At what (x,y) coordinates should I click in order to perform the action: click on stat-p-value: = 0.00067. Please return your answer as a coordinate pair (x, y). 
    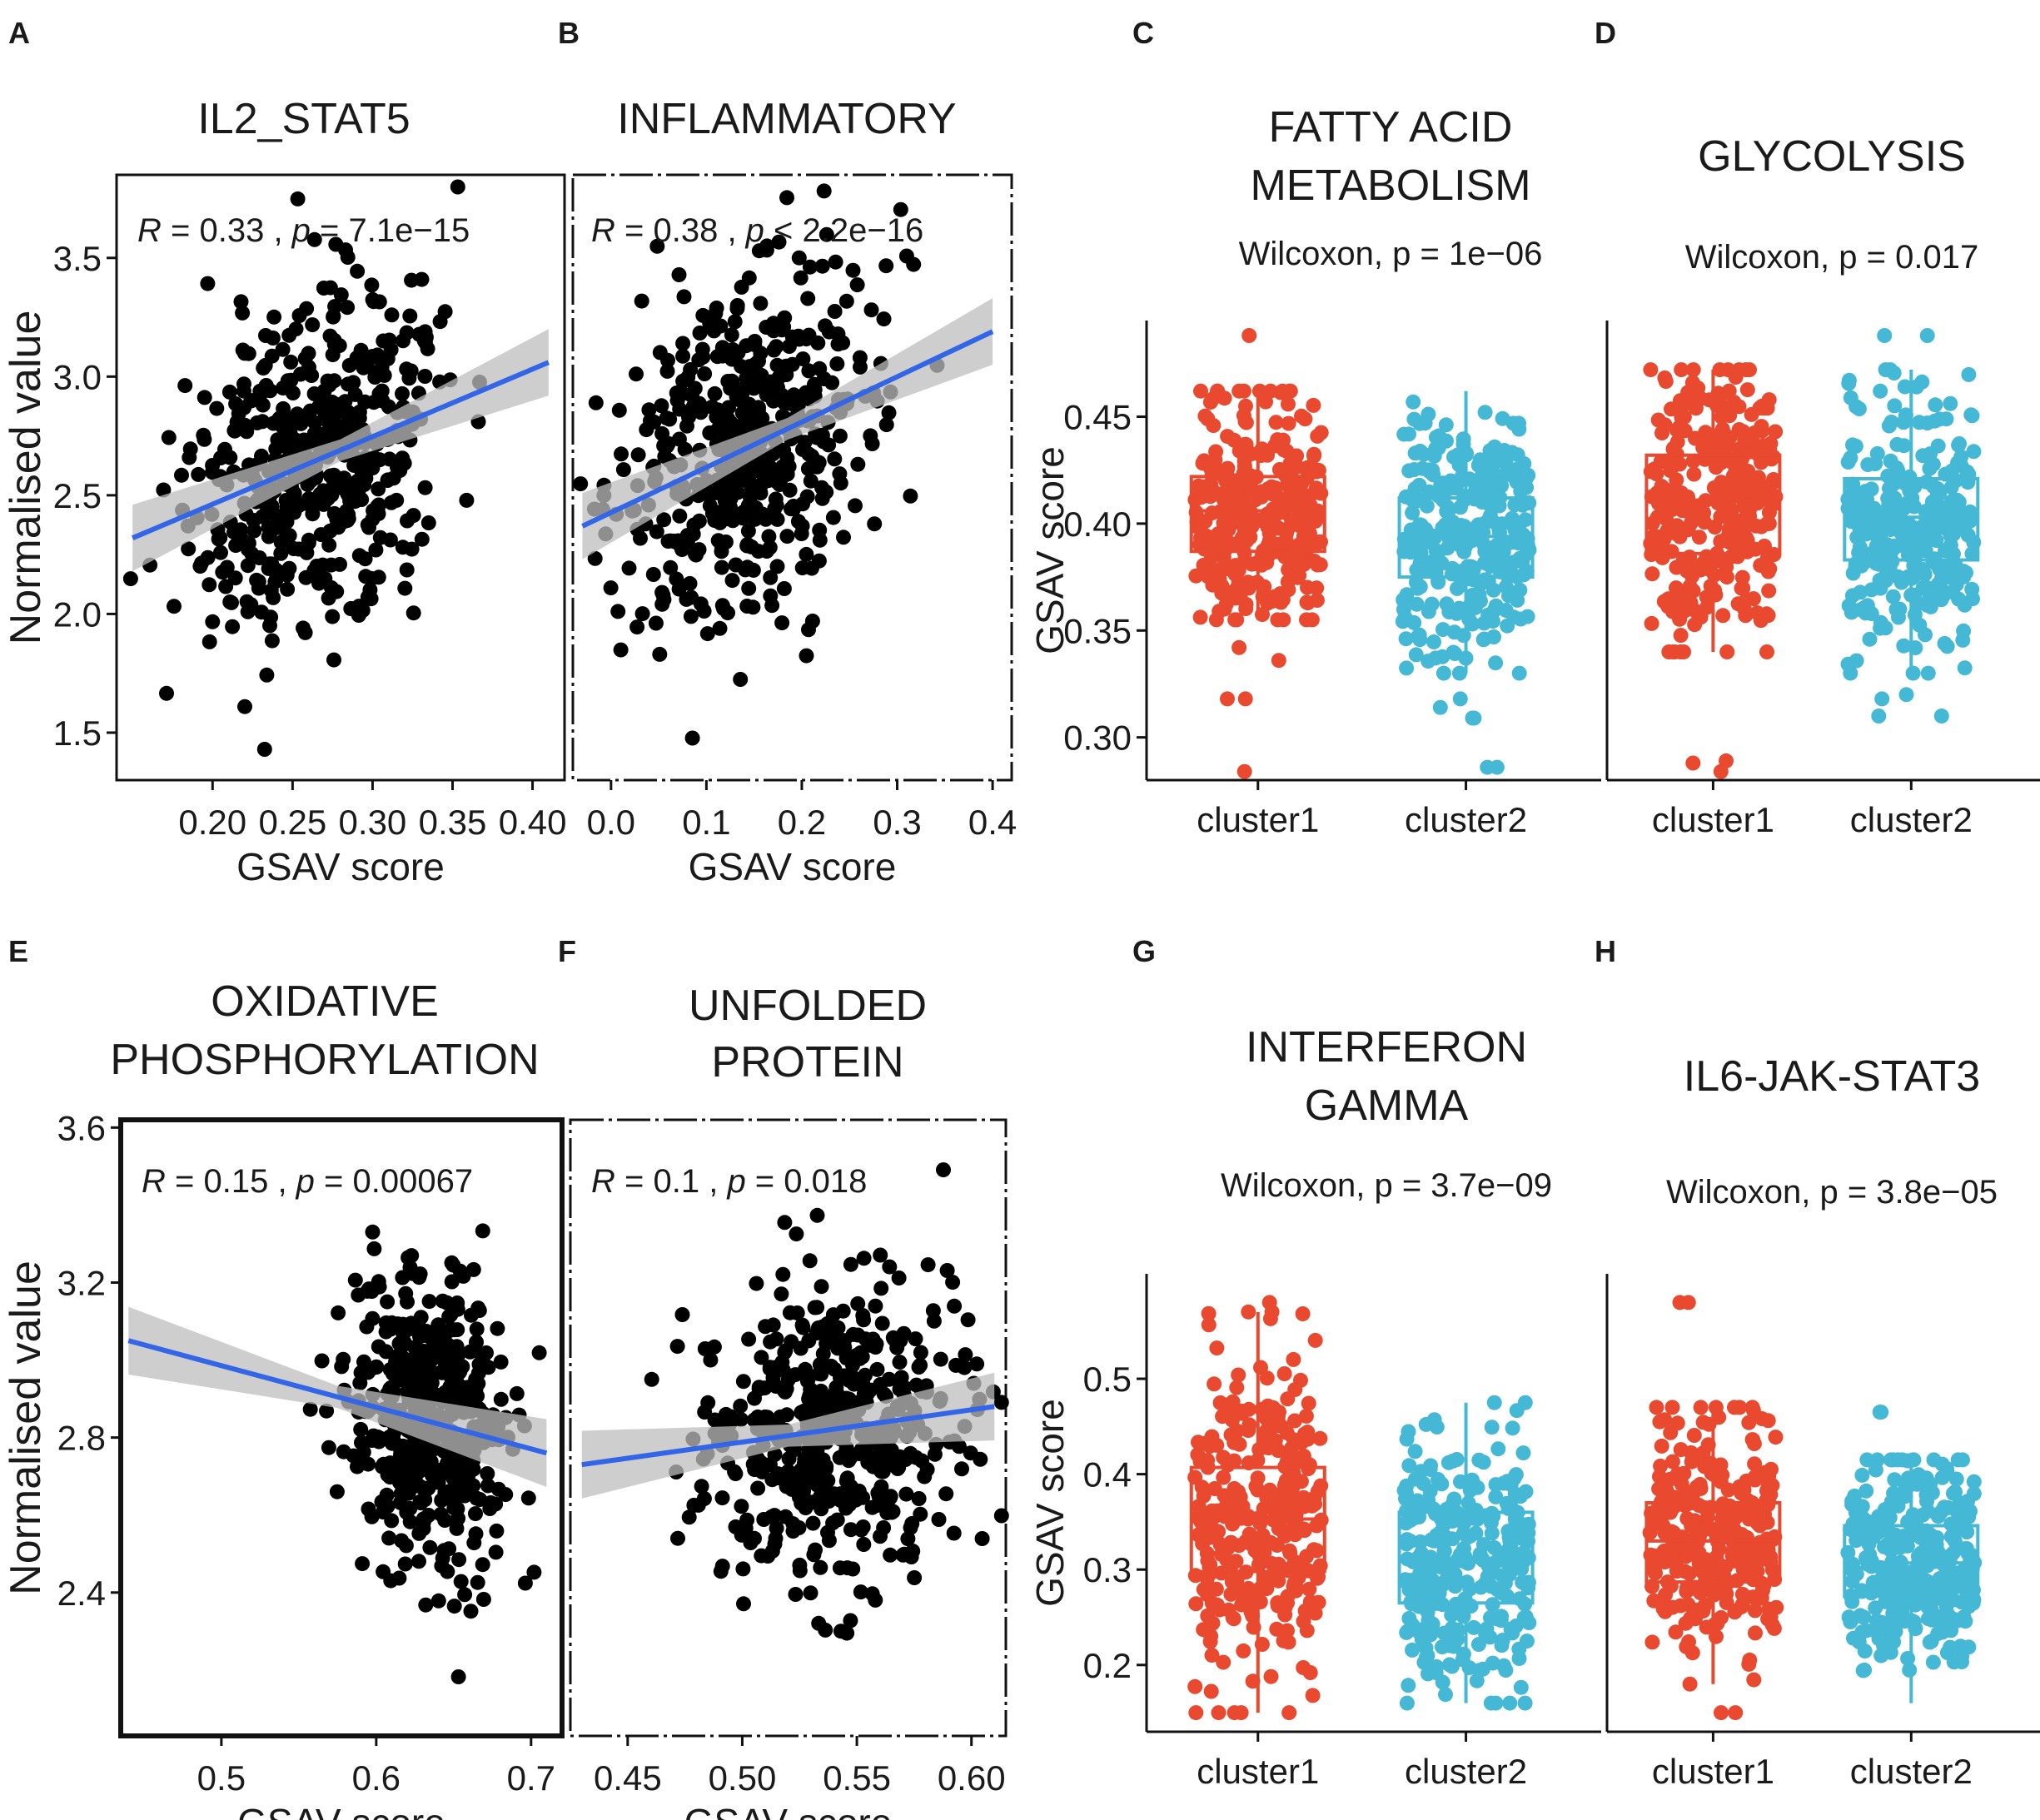
    Looking at the image, I should click on (394, 1181).